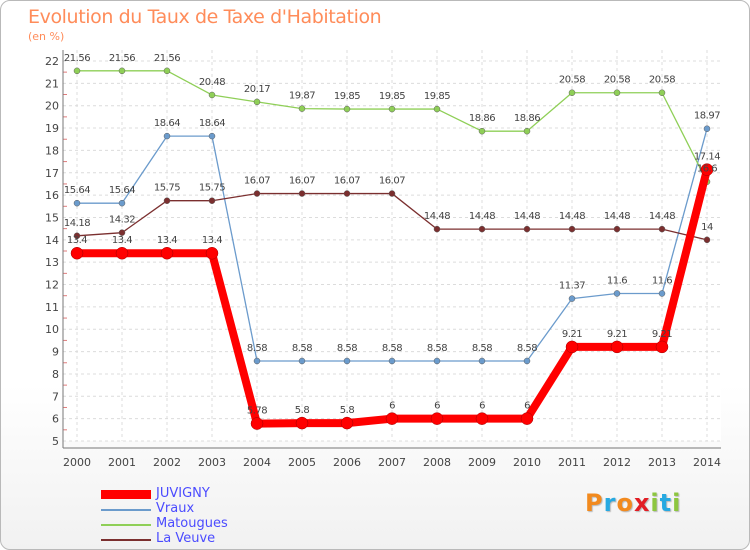 This screenshot has height=550, width=750. I want to click on x-tick-label: 2000, so click(77, 462).